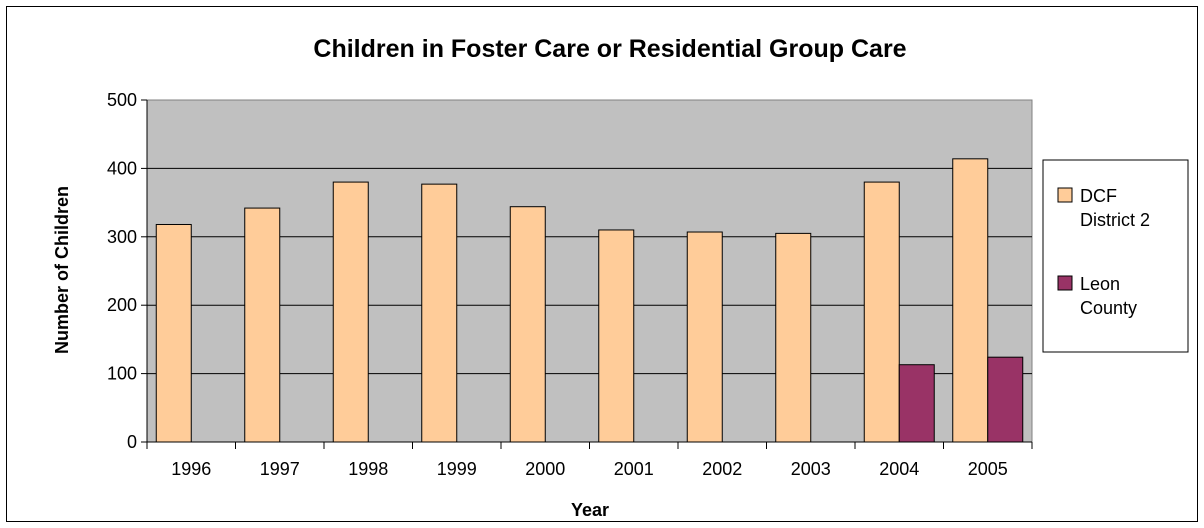  Describe the element at coordinates (811, 469) in the screenshot. I see `x-tick-label: 2003` at that location.